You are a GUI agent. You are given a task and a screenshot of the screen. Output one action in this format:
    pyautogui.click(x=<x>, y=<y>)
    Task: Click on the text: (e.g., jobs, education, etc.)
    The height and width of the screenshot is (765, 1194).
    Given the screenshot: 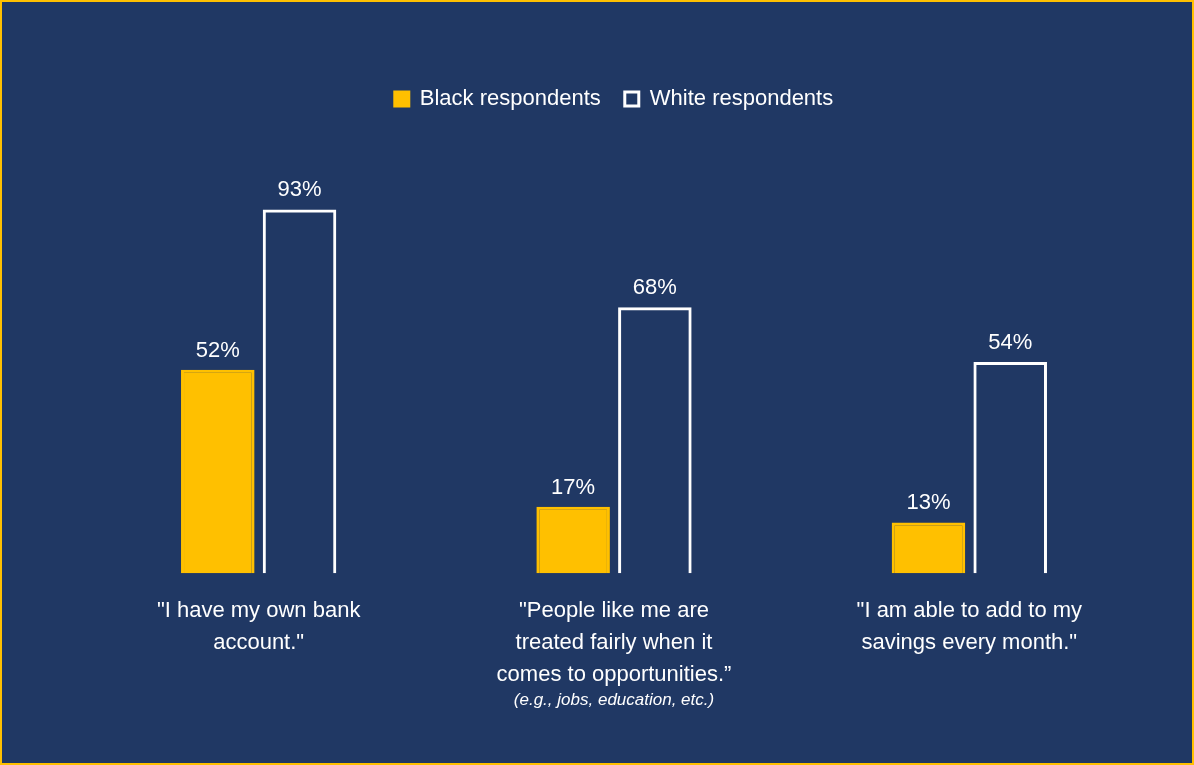 What is the action you would take?
    pyautogui.click(x=614, y=699)
    